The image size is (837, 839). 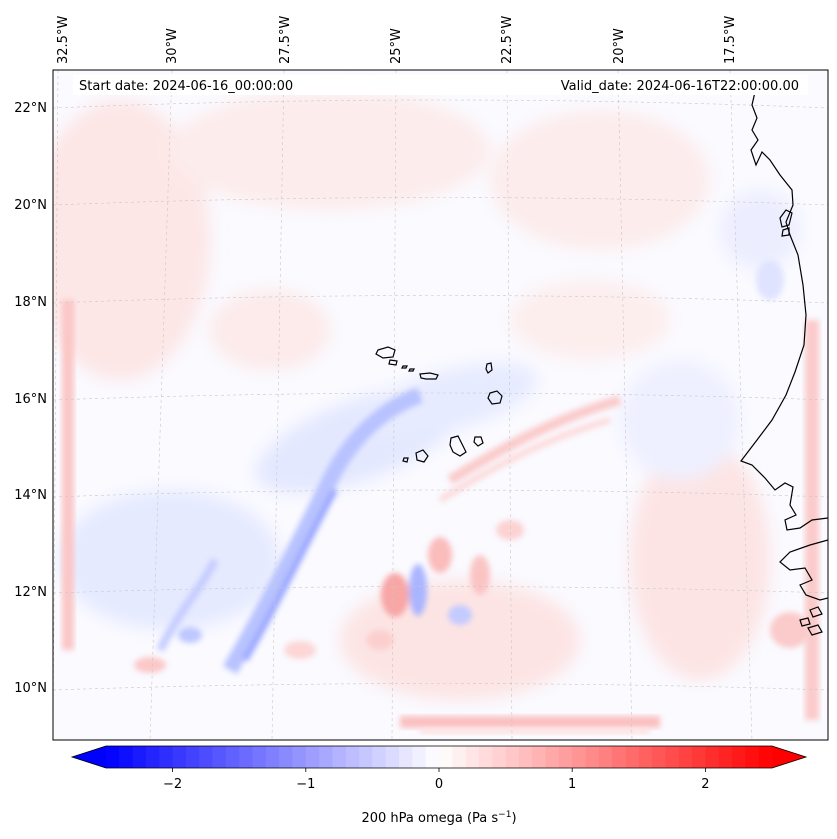 What do you see at coordinates (504, 815) in the screenshot?
I see `colorbar-label-exponent: −1` at bounding box center [504, 815].